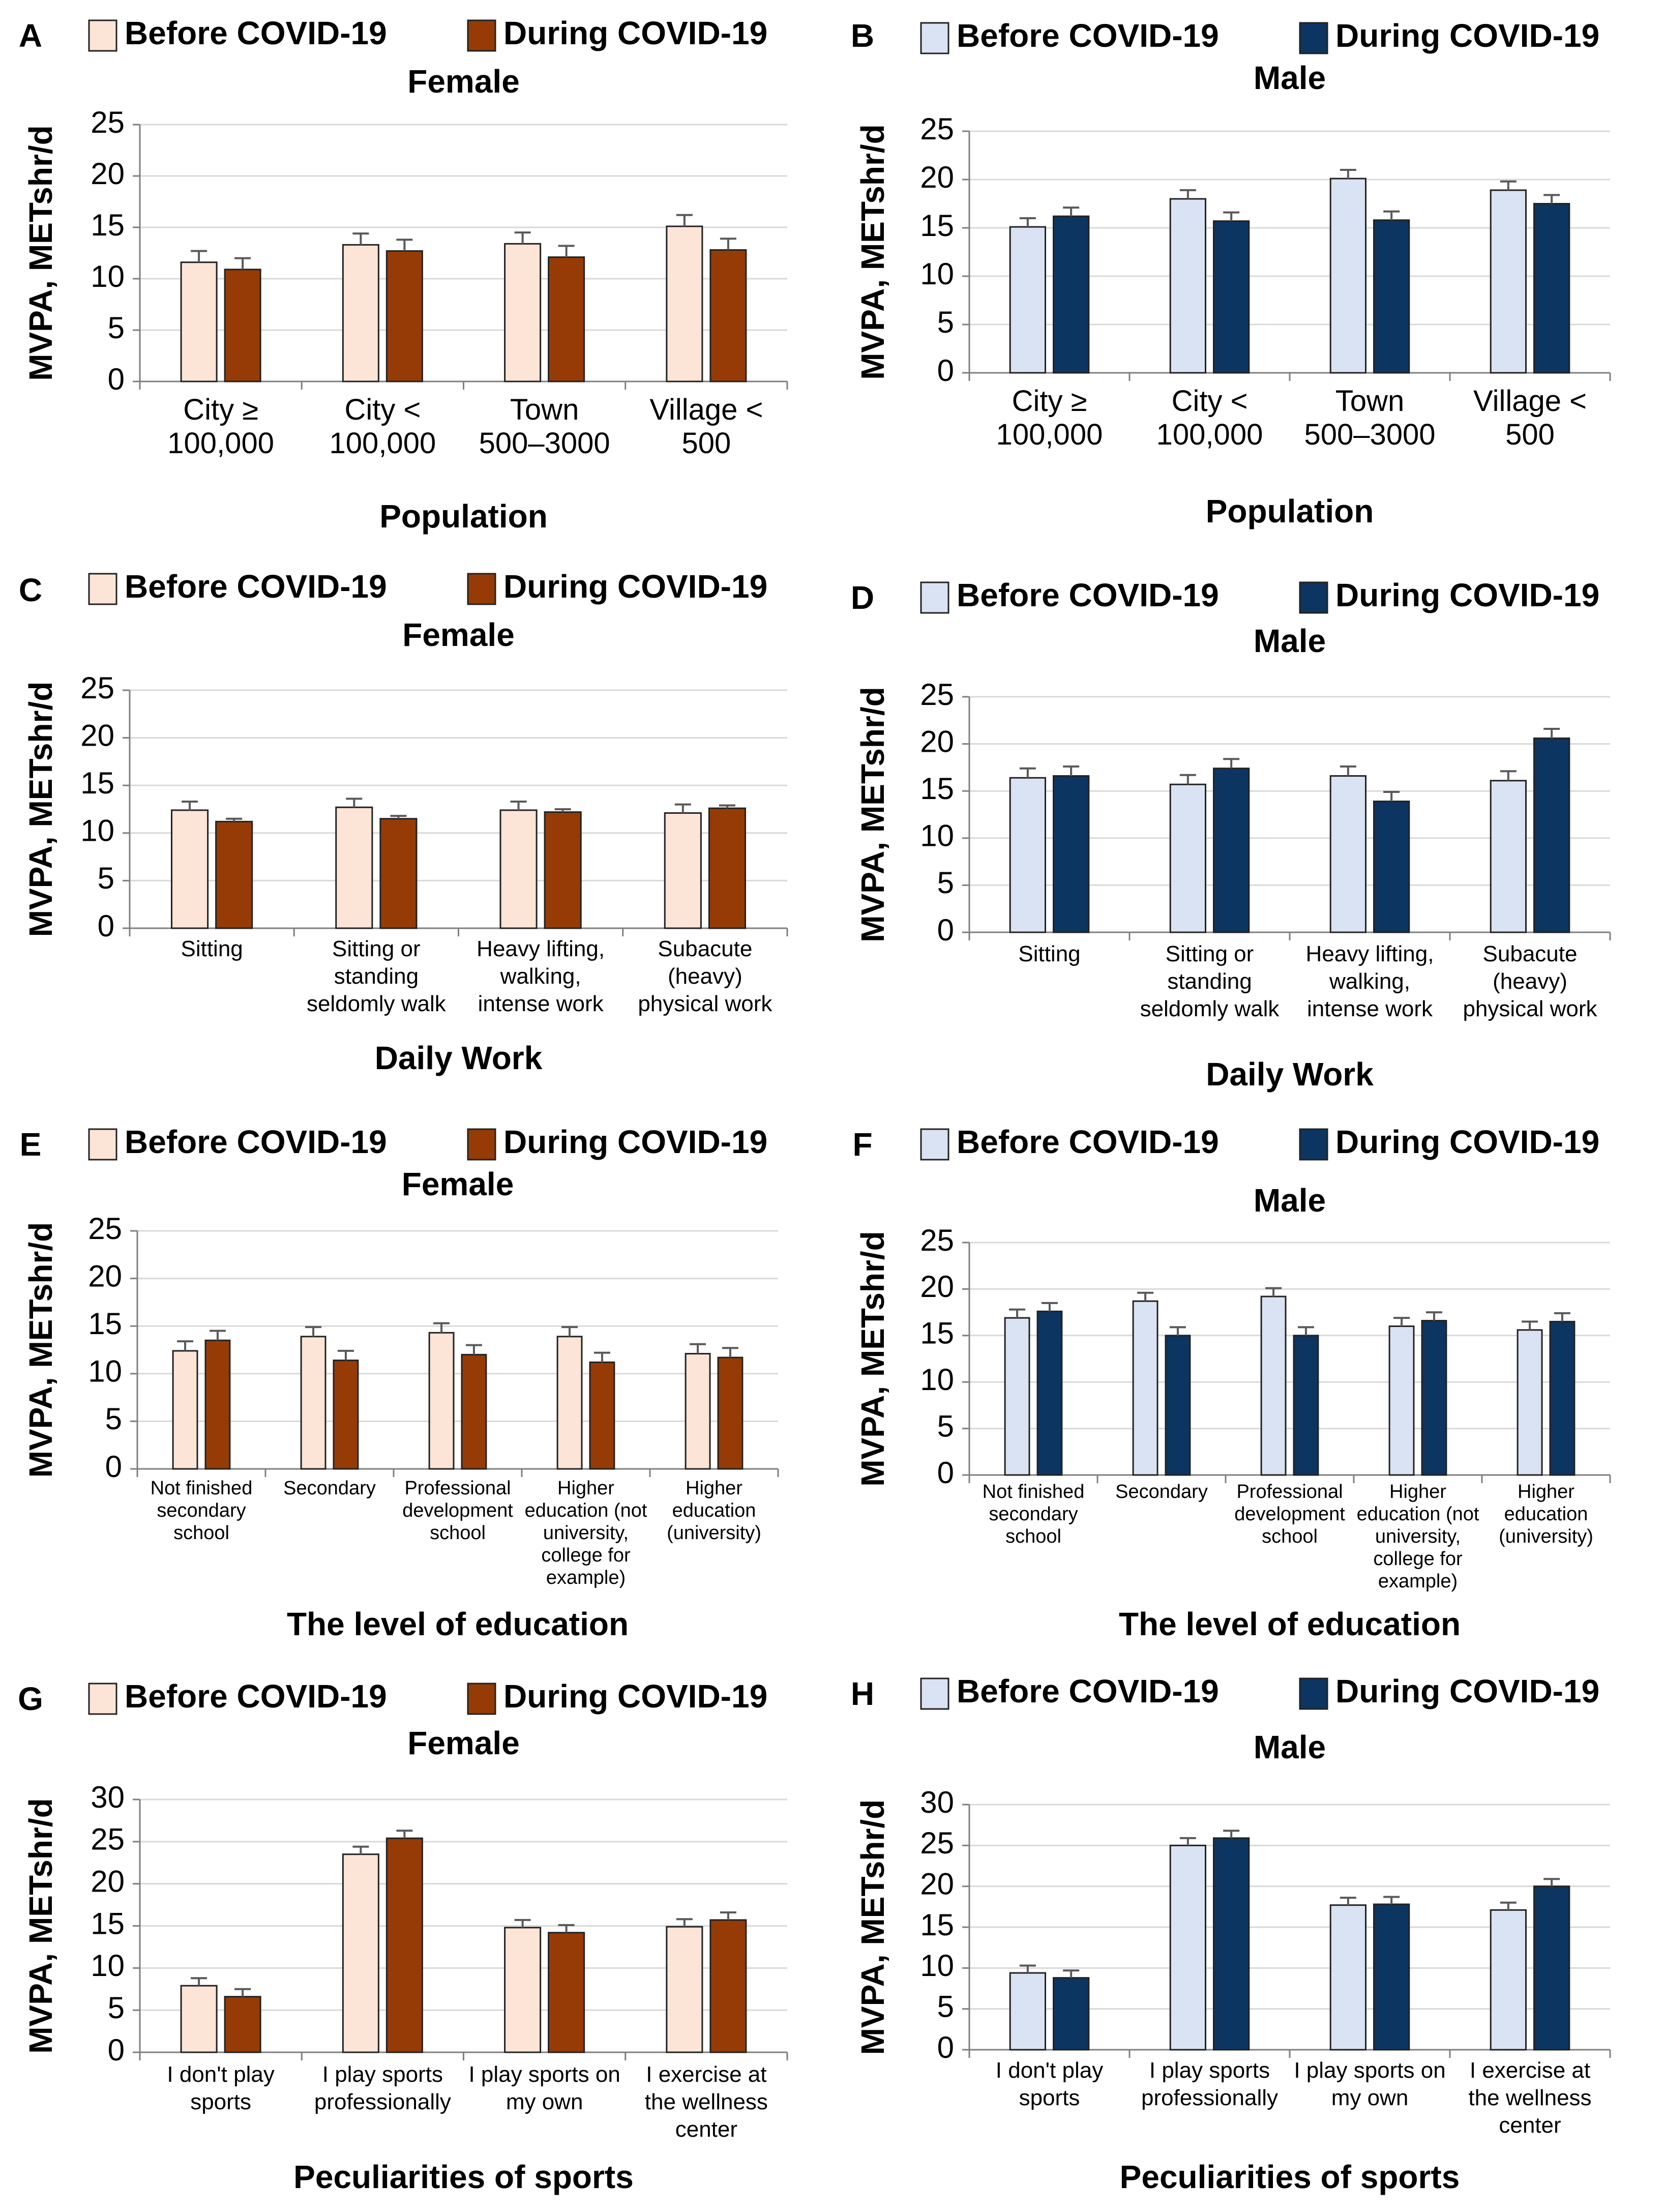 This screenshot has width=1664, height=2212. I want to click on x-tick-label: City ≥100,000, so click(1049, 418).